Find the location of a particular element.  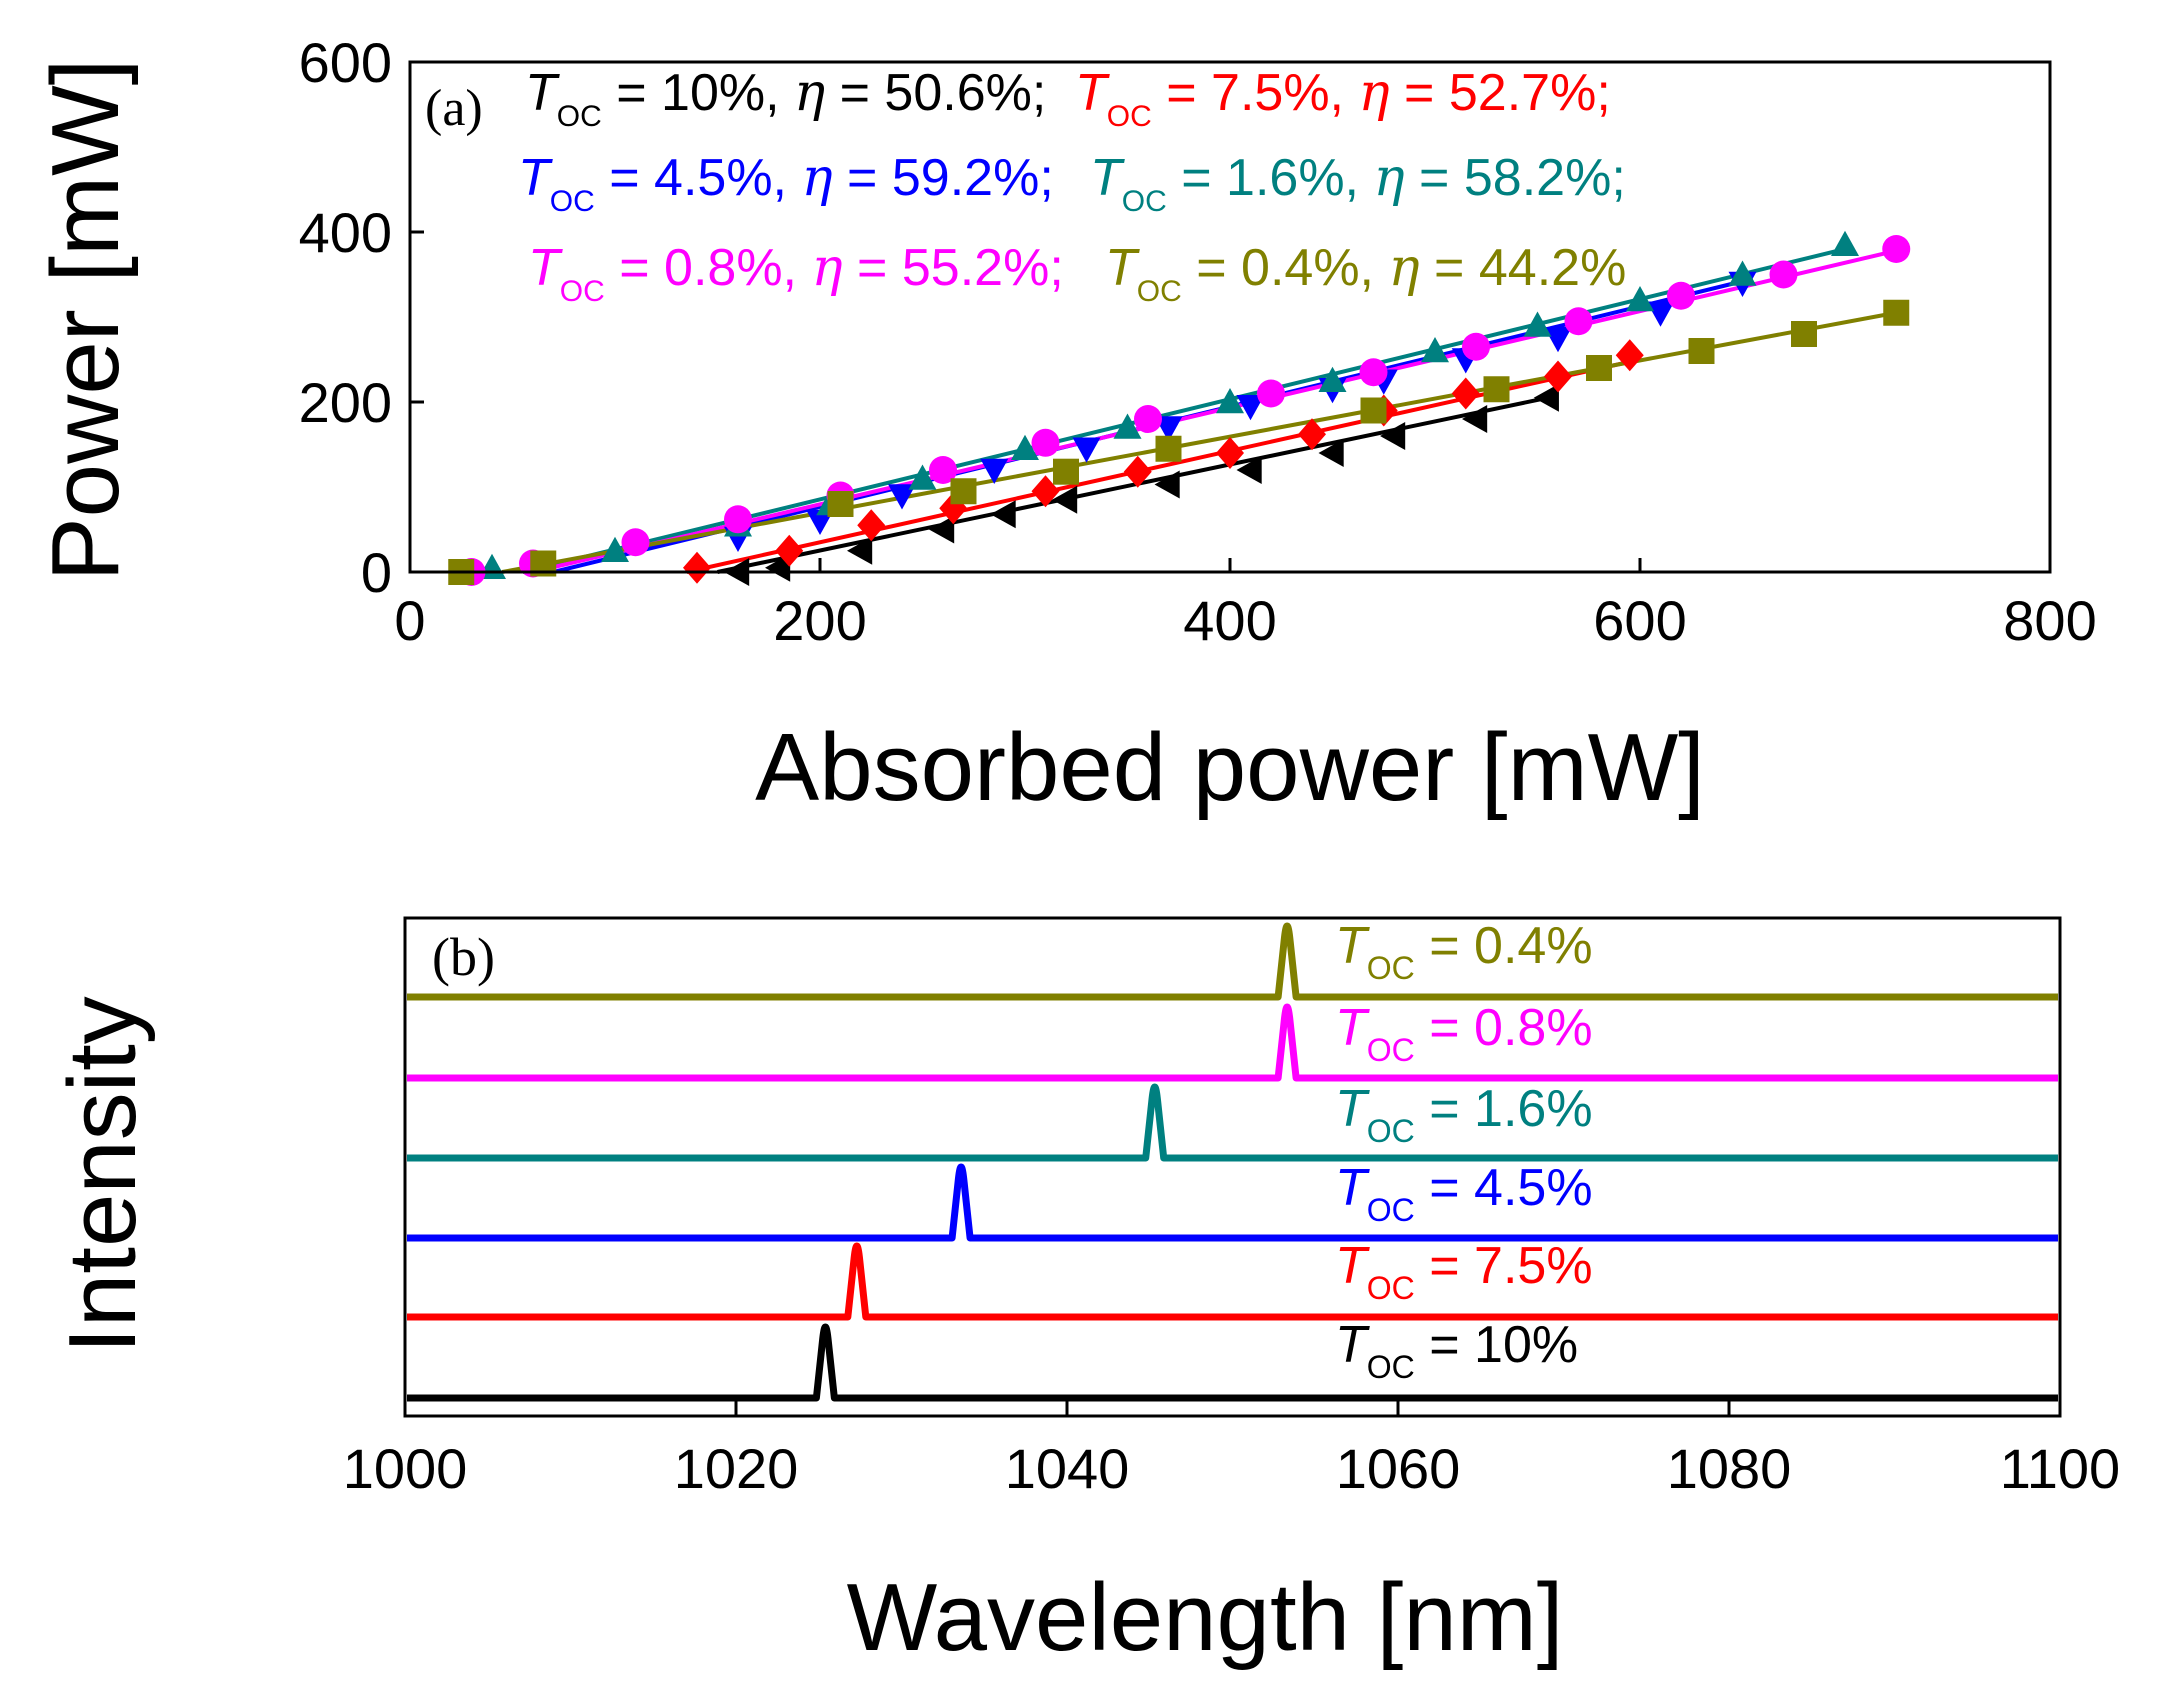

panel-b-x-tick-label: 1060 is located at coordinates (1398, 1468).